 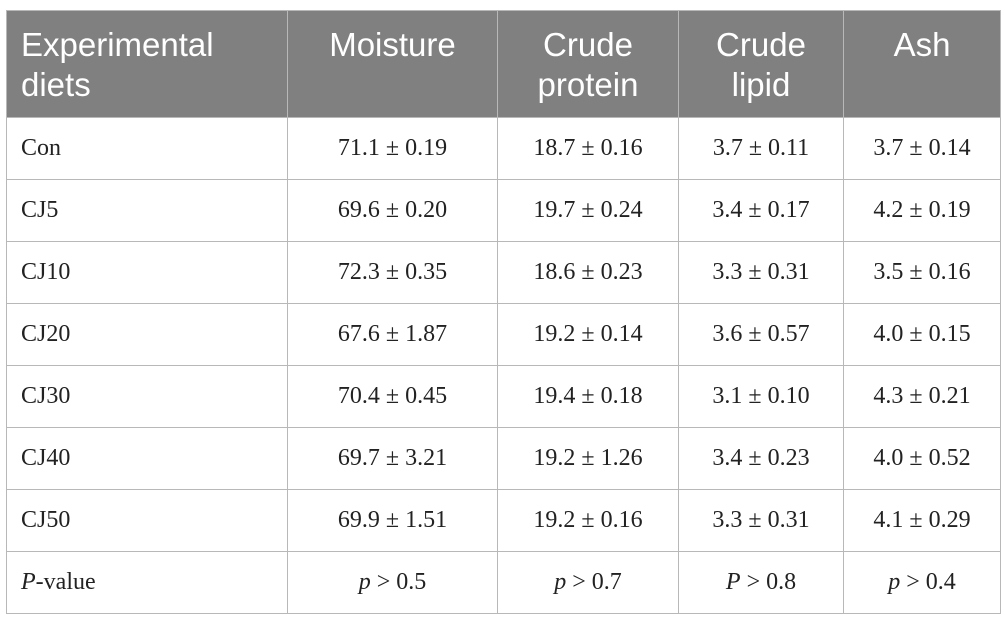 I want to click on table-cell: 4.0 ± 0.52, so click(x=922, y=458).